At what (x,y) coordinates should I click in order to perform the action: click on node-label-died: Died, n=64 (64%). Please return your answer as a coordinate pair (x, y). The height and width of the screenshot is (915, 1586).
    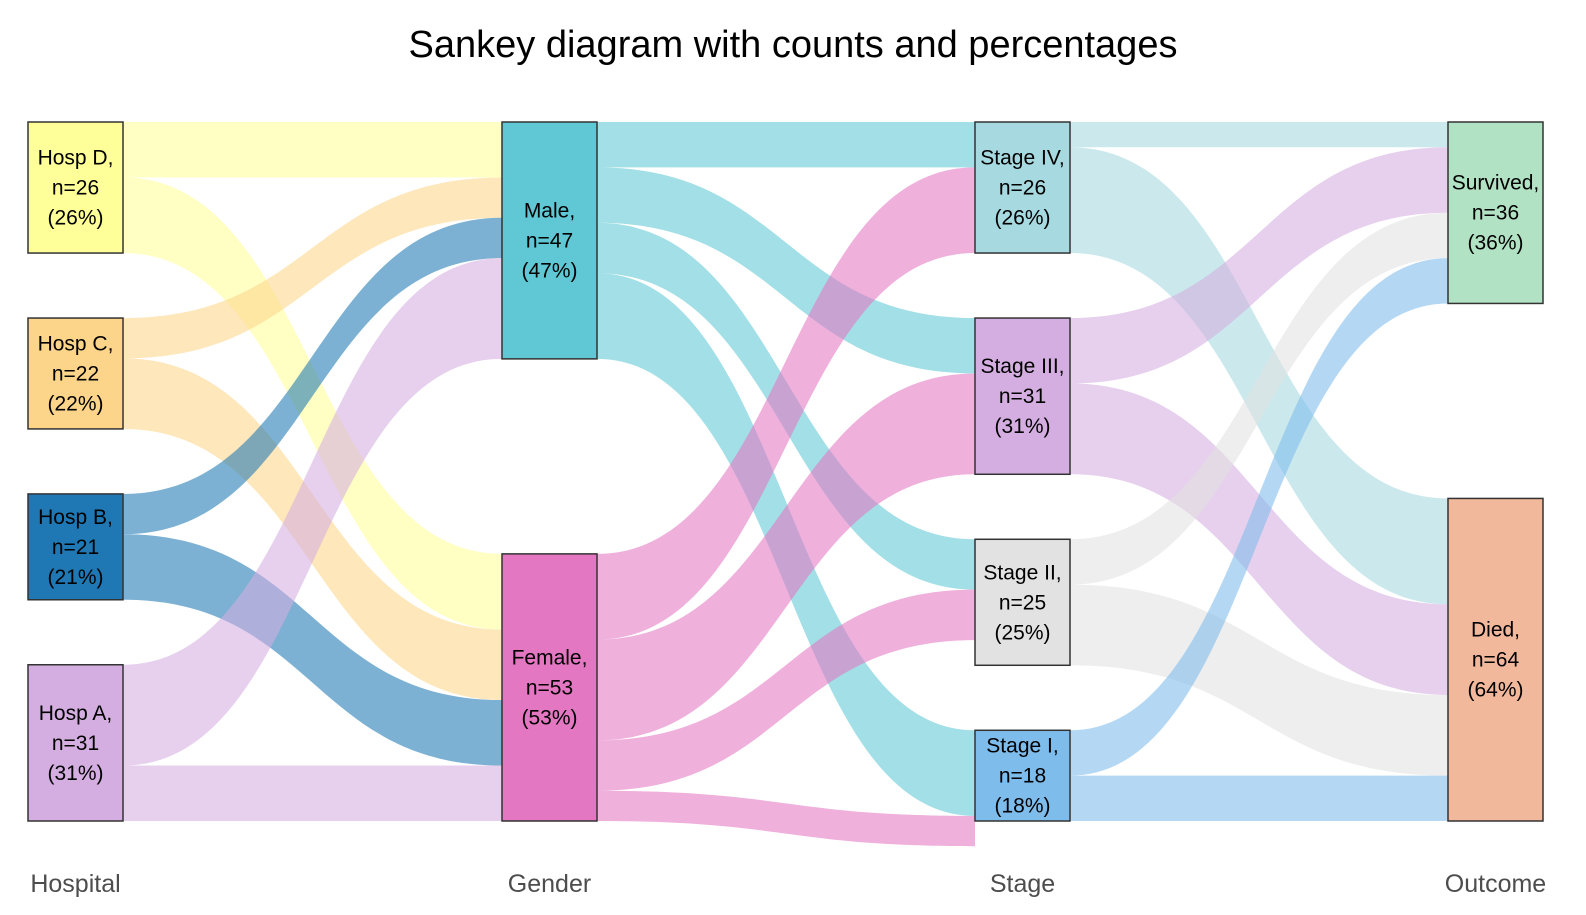
    Looking at the image, I should click on (1495, 660).